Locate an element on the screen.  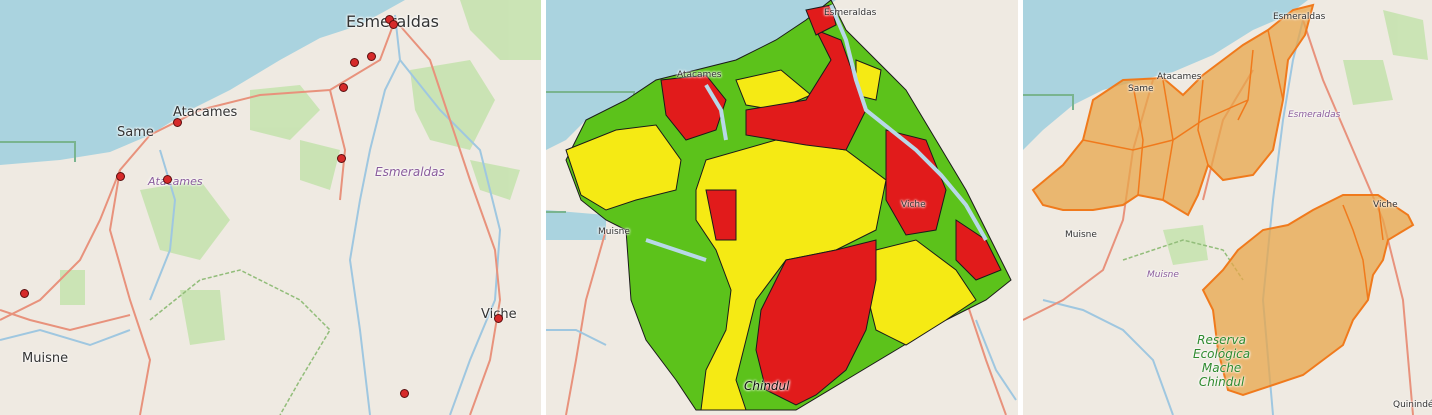
suitability-class-medium is located at coordinates (623, 167).